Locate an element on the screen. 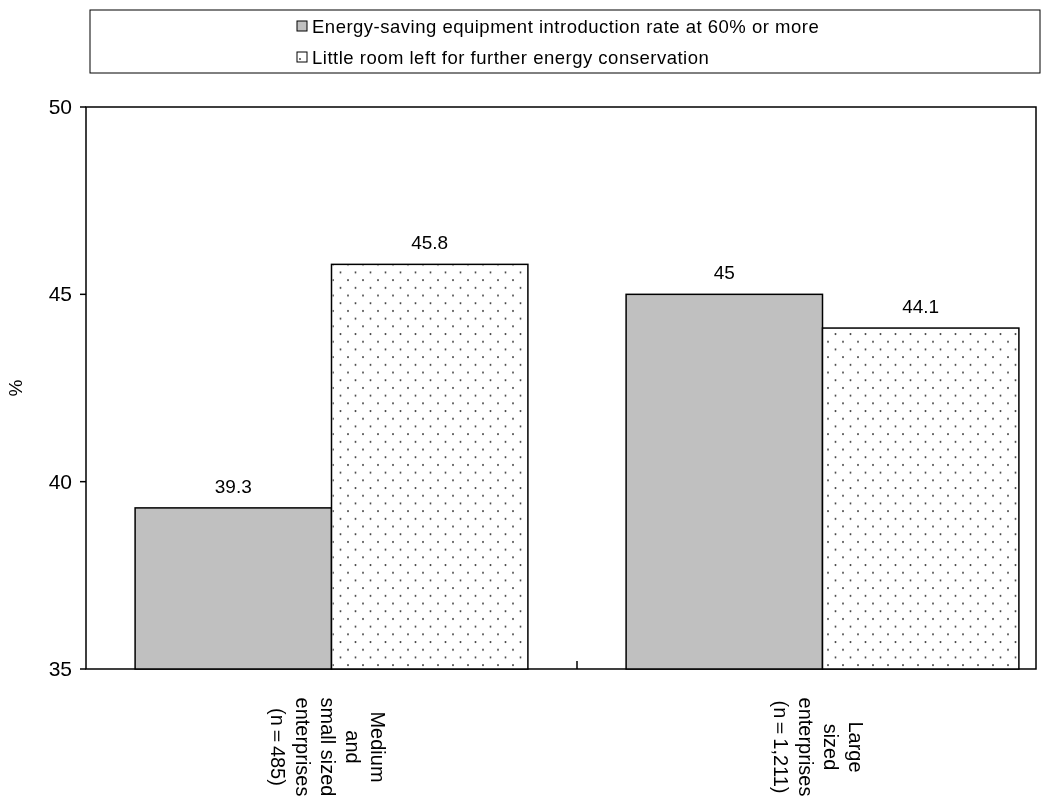 Image resolution: width=1055 pixels, height=803 pixels. legend-label: Little room left for further energy conservation is located at coordinates (511, 57).